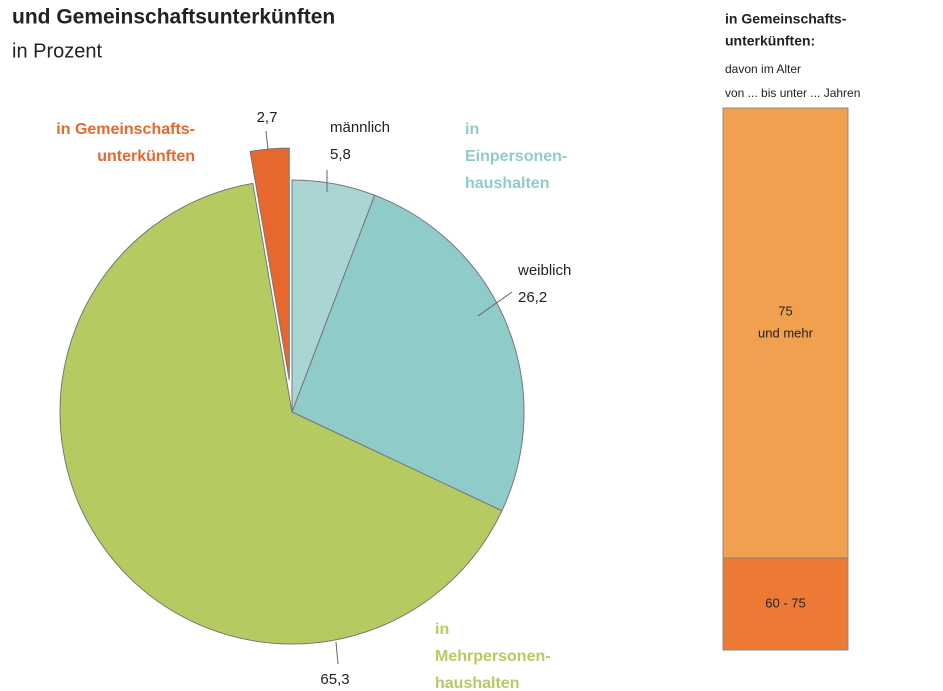 This screenshot has width=943, height=691. What do you see at coordinates (146, 156) in the screenshot?
I see `group-label: unterkünften` at bounding box center [146, 156].